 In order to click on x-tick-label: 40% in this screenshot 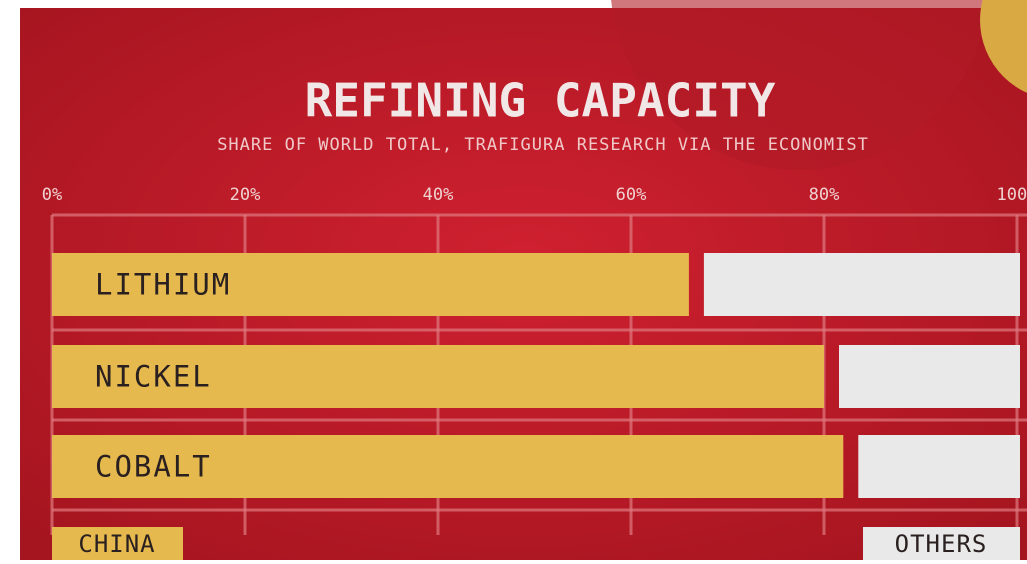, I will do `click(438, 195)`.